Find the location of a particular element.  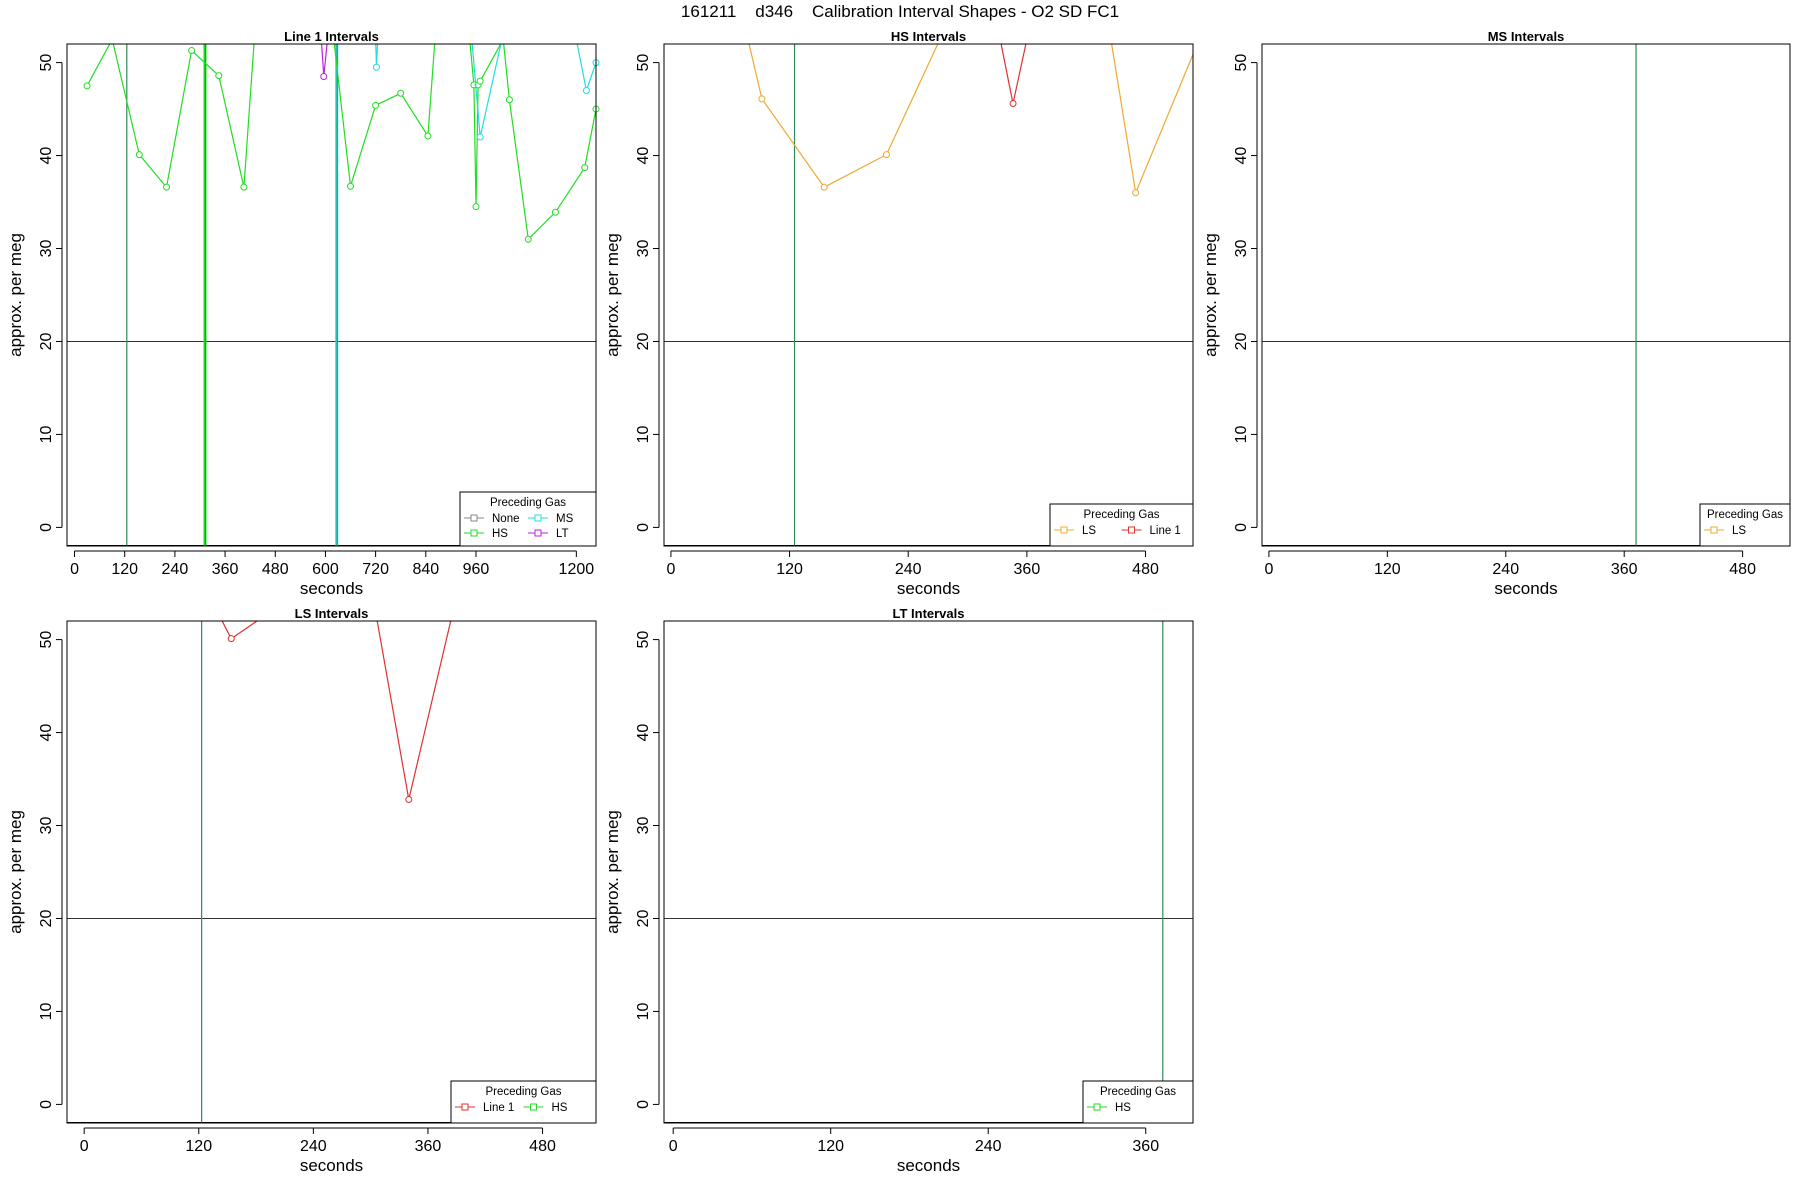

x-tick-label: 960 is located at coordinates (476, 569).